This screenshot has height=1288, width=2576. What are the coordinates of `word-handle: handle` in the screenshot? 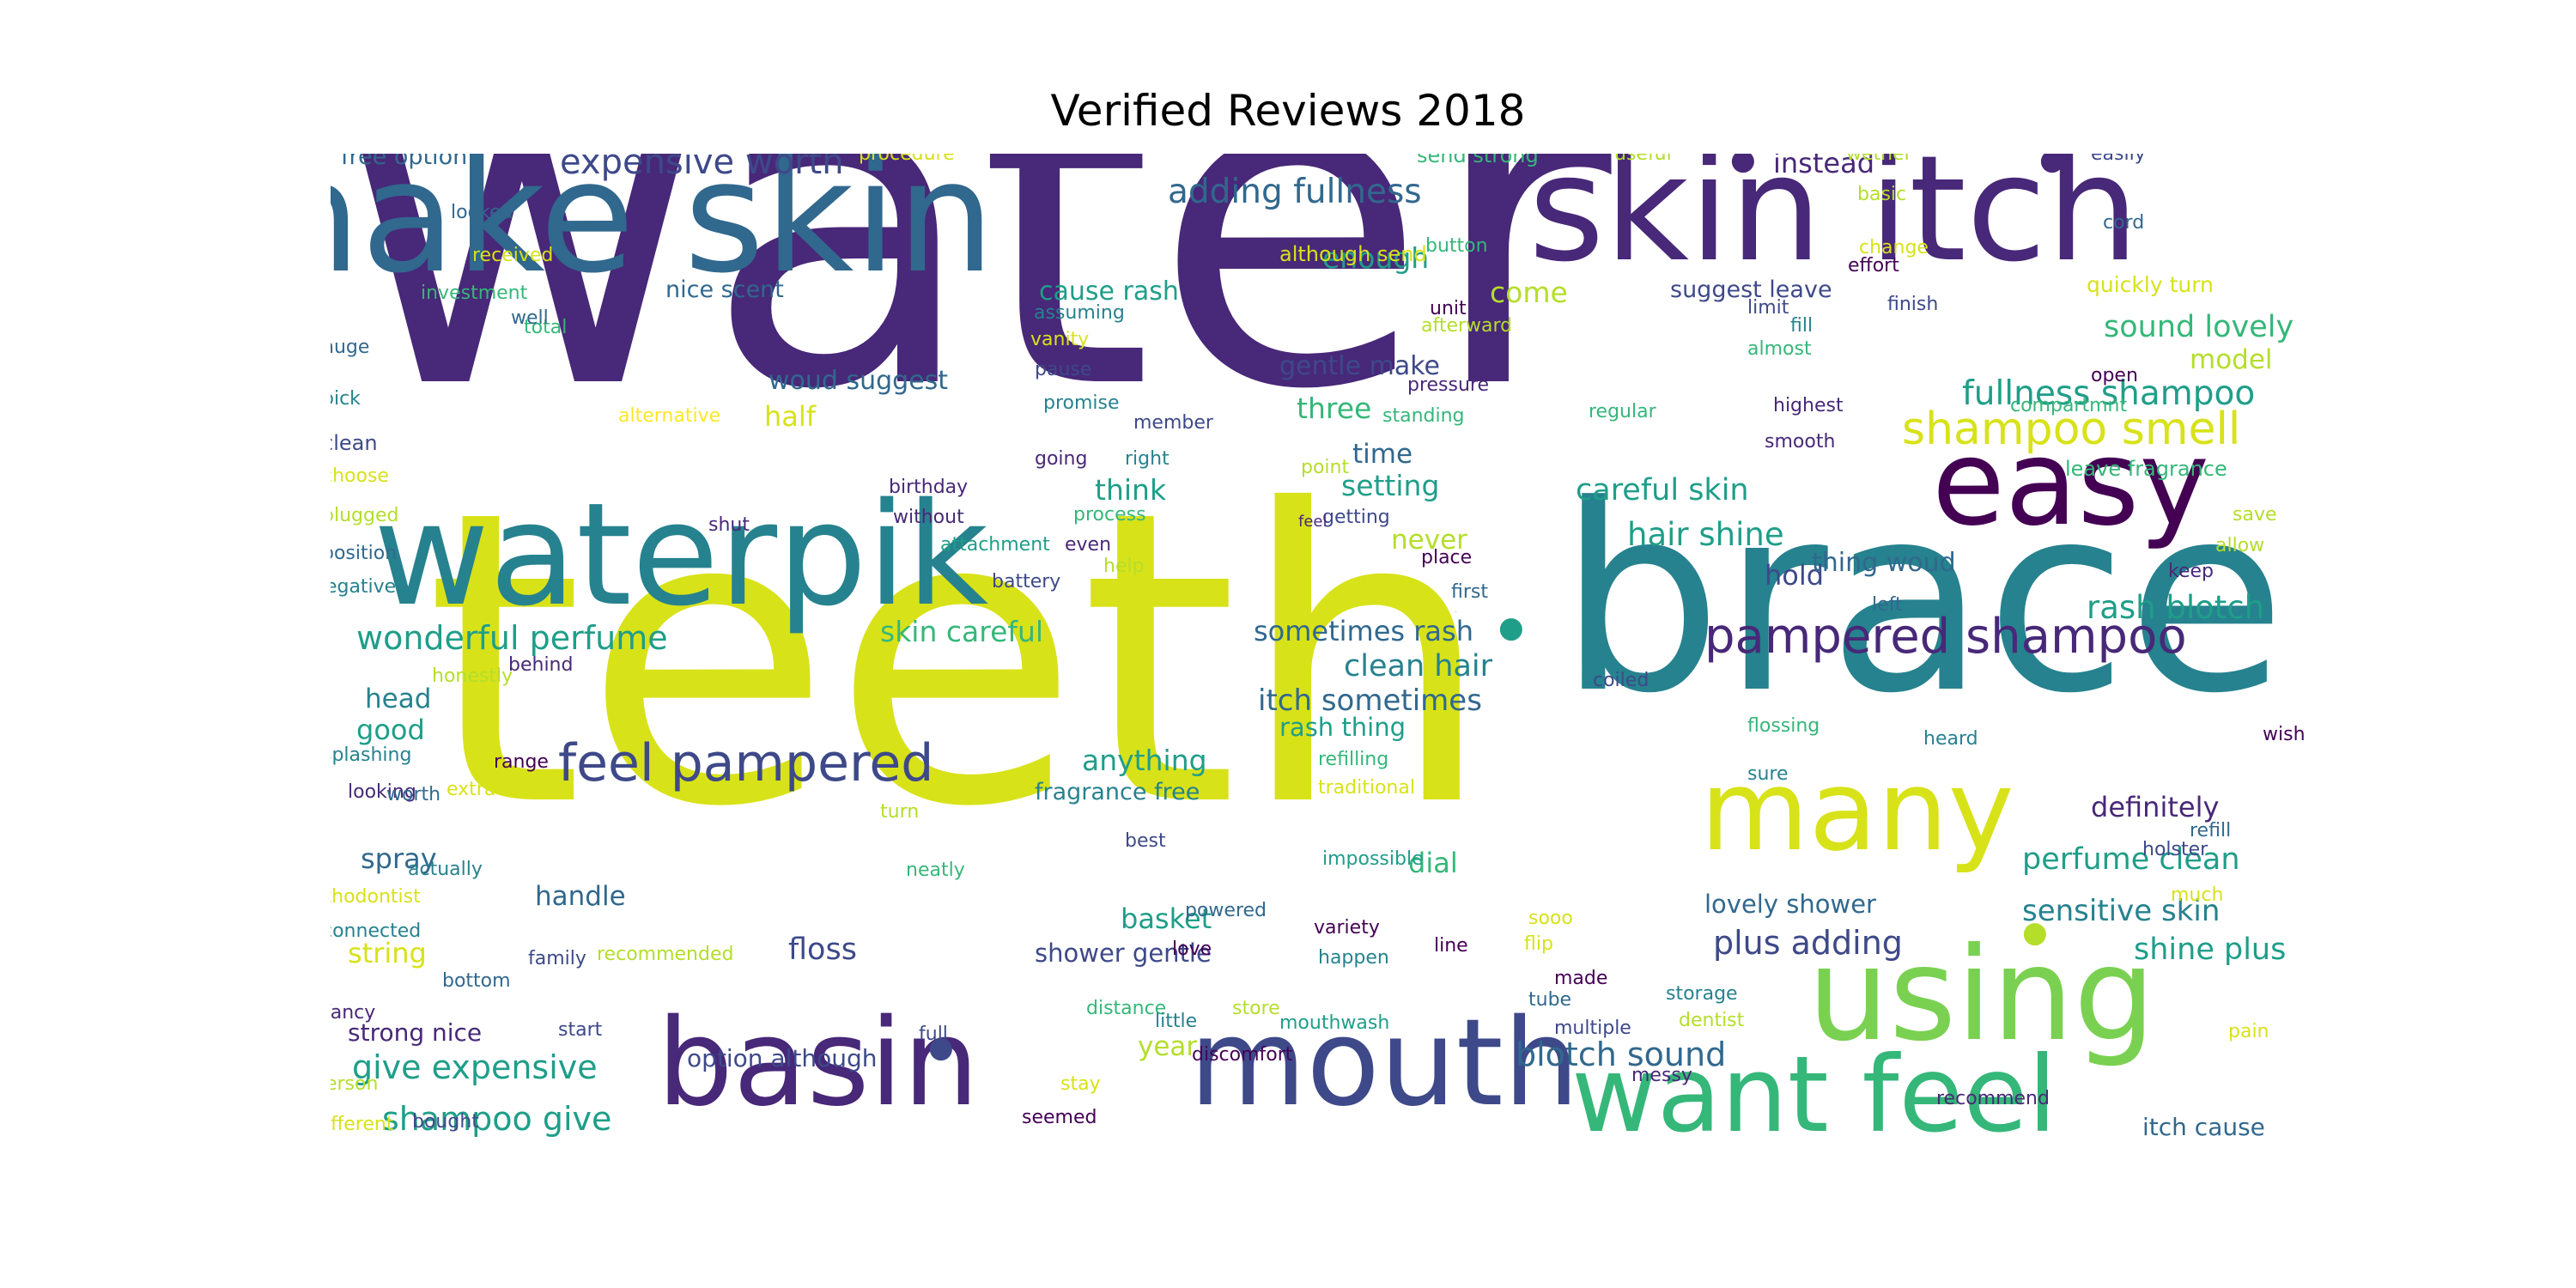 It's located at (580, 896).